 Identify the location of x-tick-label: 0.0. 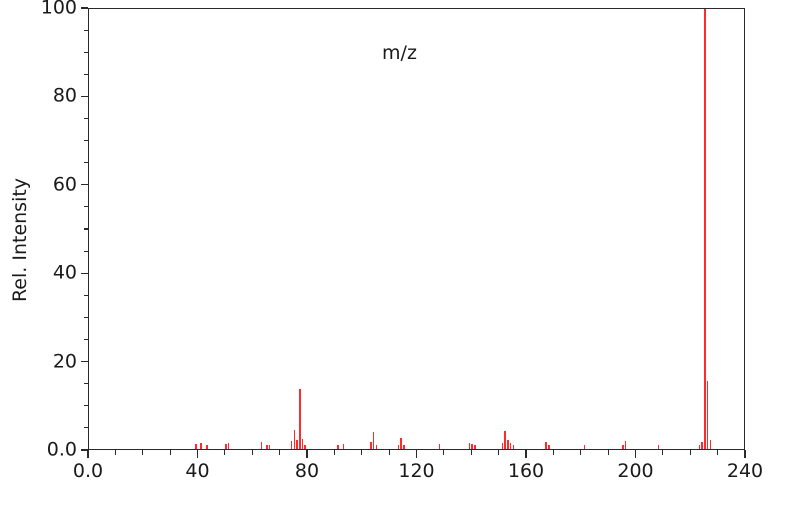
(88, 471).